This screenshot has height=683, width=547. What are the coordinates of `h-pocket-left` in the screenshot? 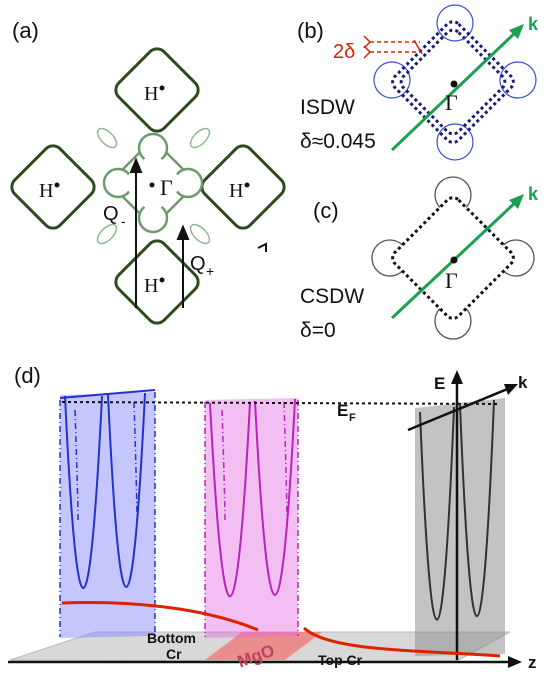 It's located at (53, 187).